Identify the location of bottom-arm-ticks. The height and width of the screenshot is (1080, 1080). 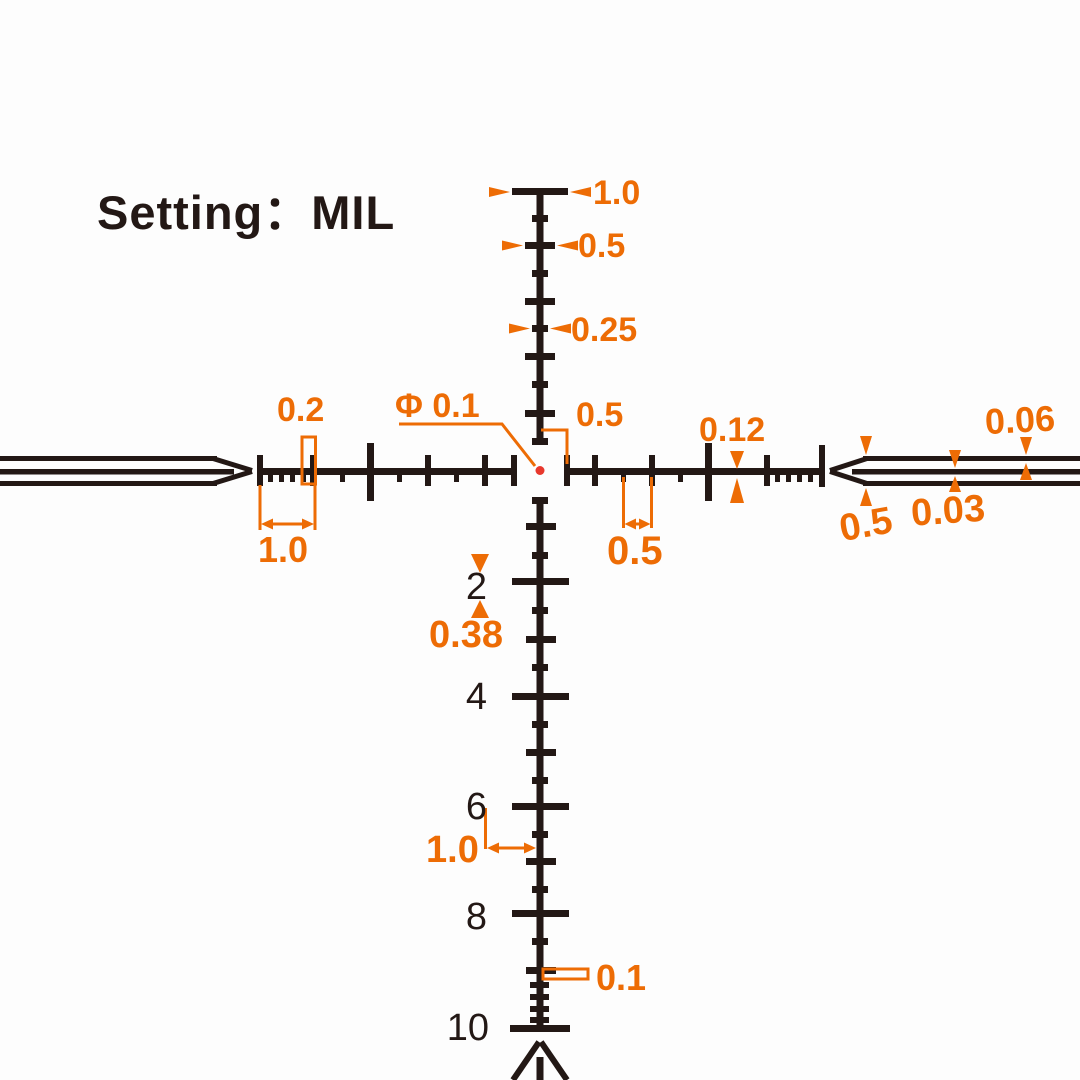
(540, 764).